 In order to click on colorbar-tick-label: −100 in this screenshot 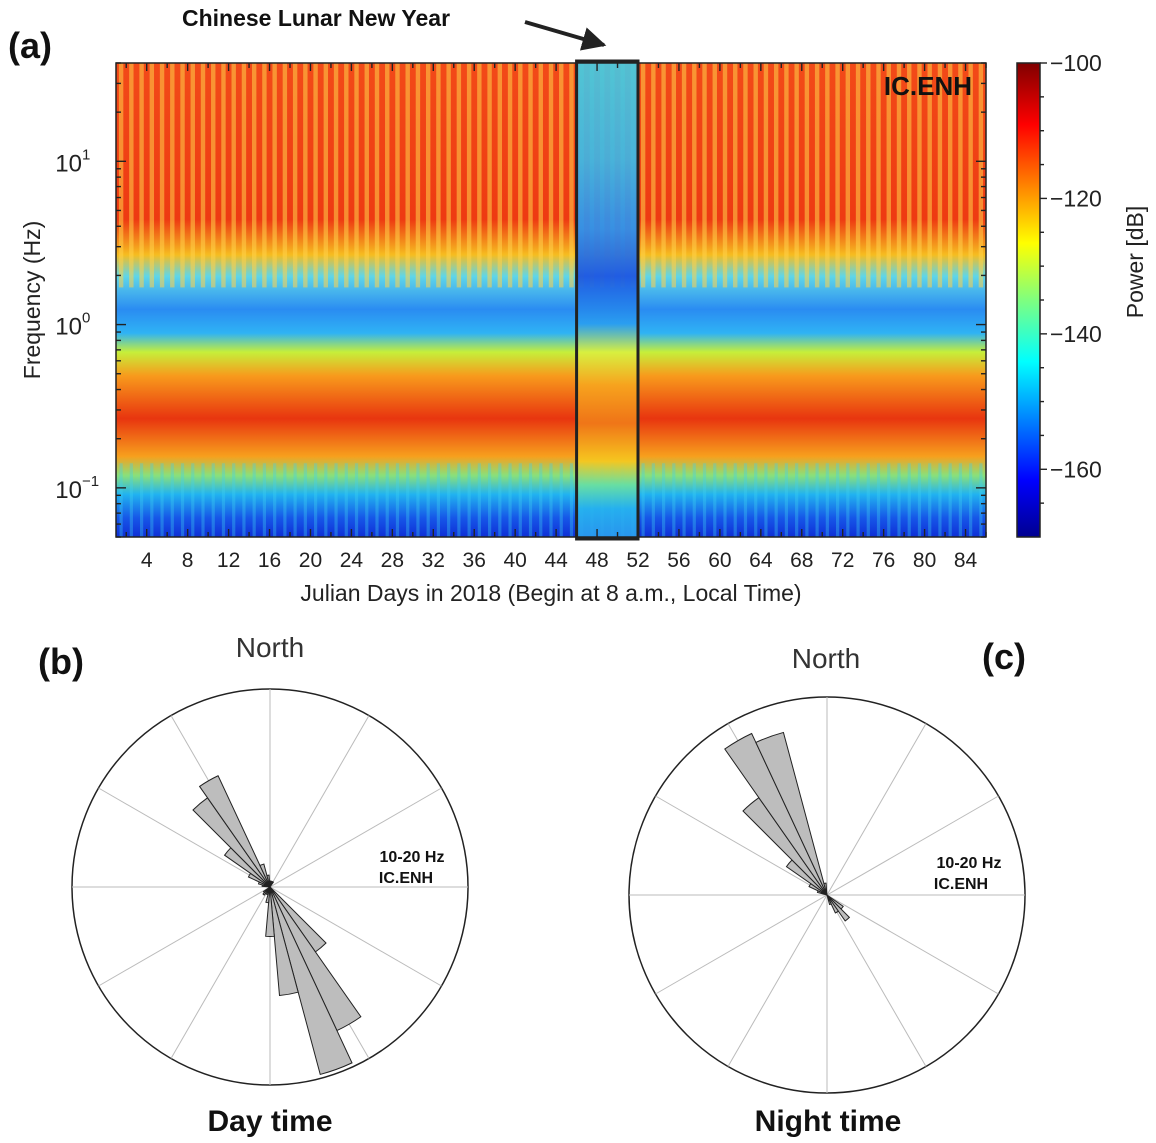, I will do `click(1076, 63)`.